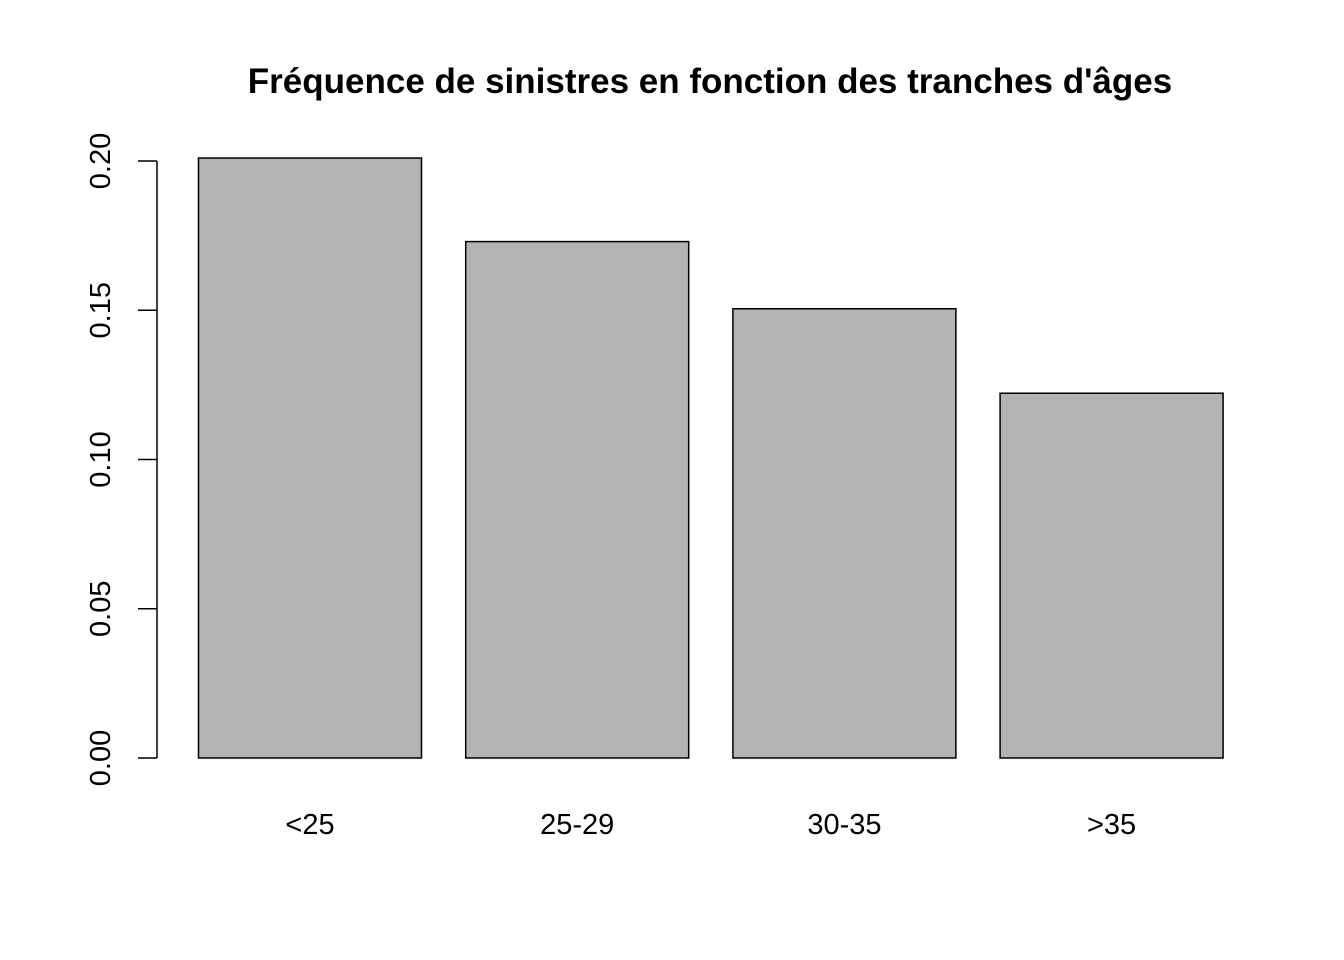  I want to click on y-axis: 0.00 0.05 0.10 0.15 0.20, so click(121, 459).